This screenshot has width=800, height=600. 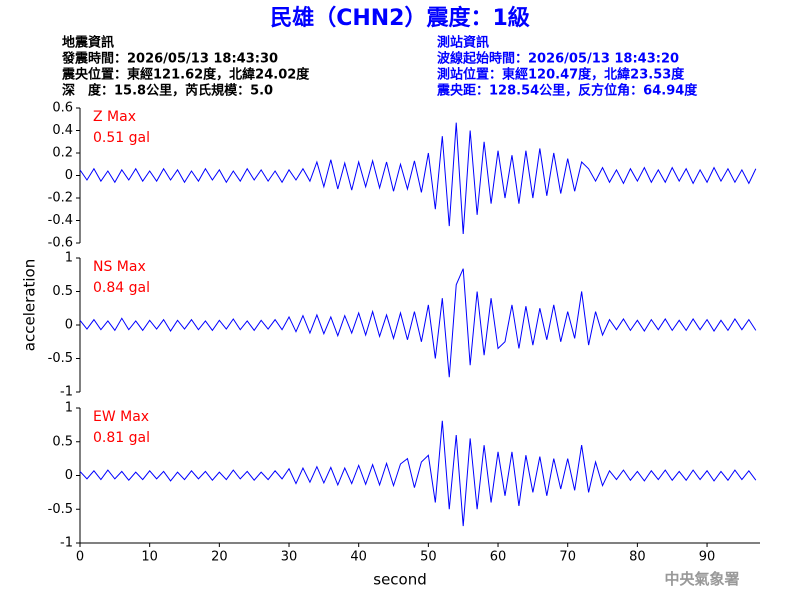 I want to click on x-tick-label: 60, so click(x=498, y=557).